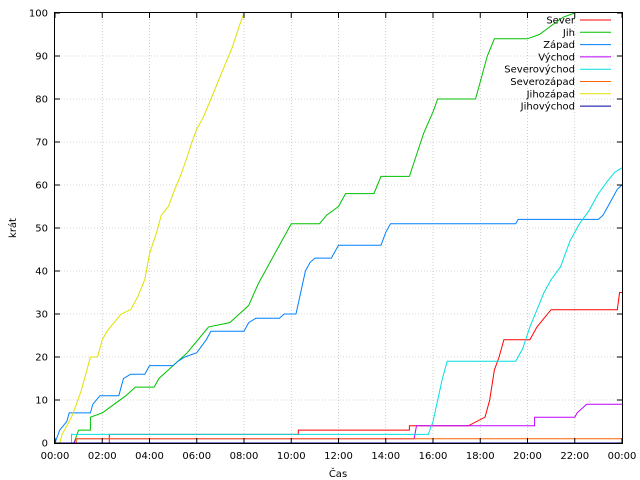 Image resolution: width=640 pixels, height=480 pixels. I want to click on series-line, so click(338, 423).